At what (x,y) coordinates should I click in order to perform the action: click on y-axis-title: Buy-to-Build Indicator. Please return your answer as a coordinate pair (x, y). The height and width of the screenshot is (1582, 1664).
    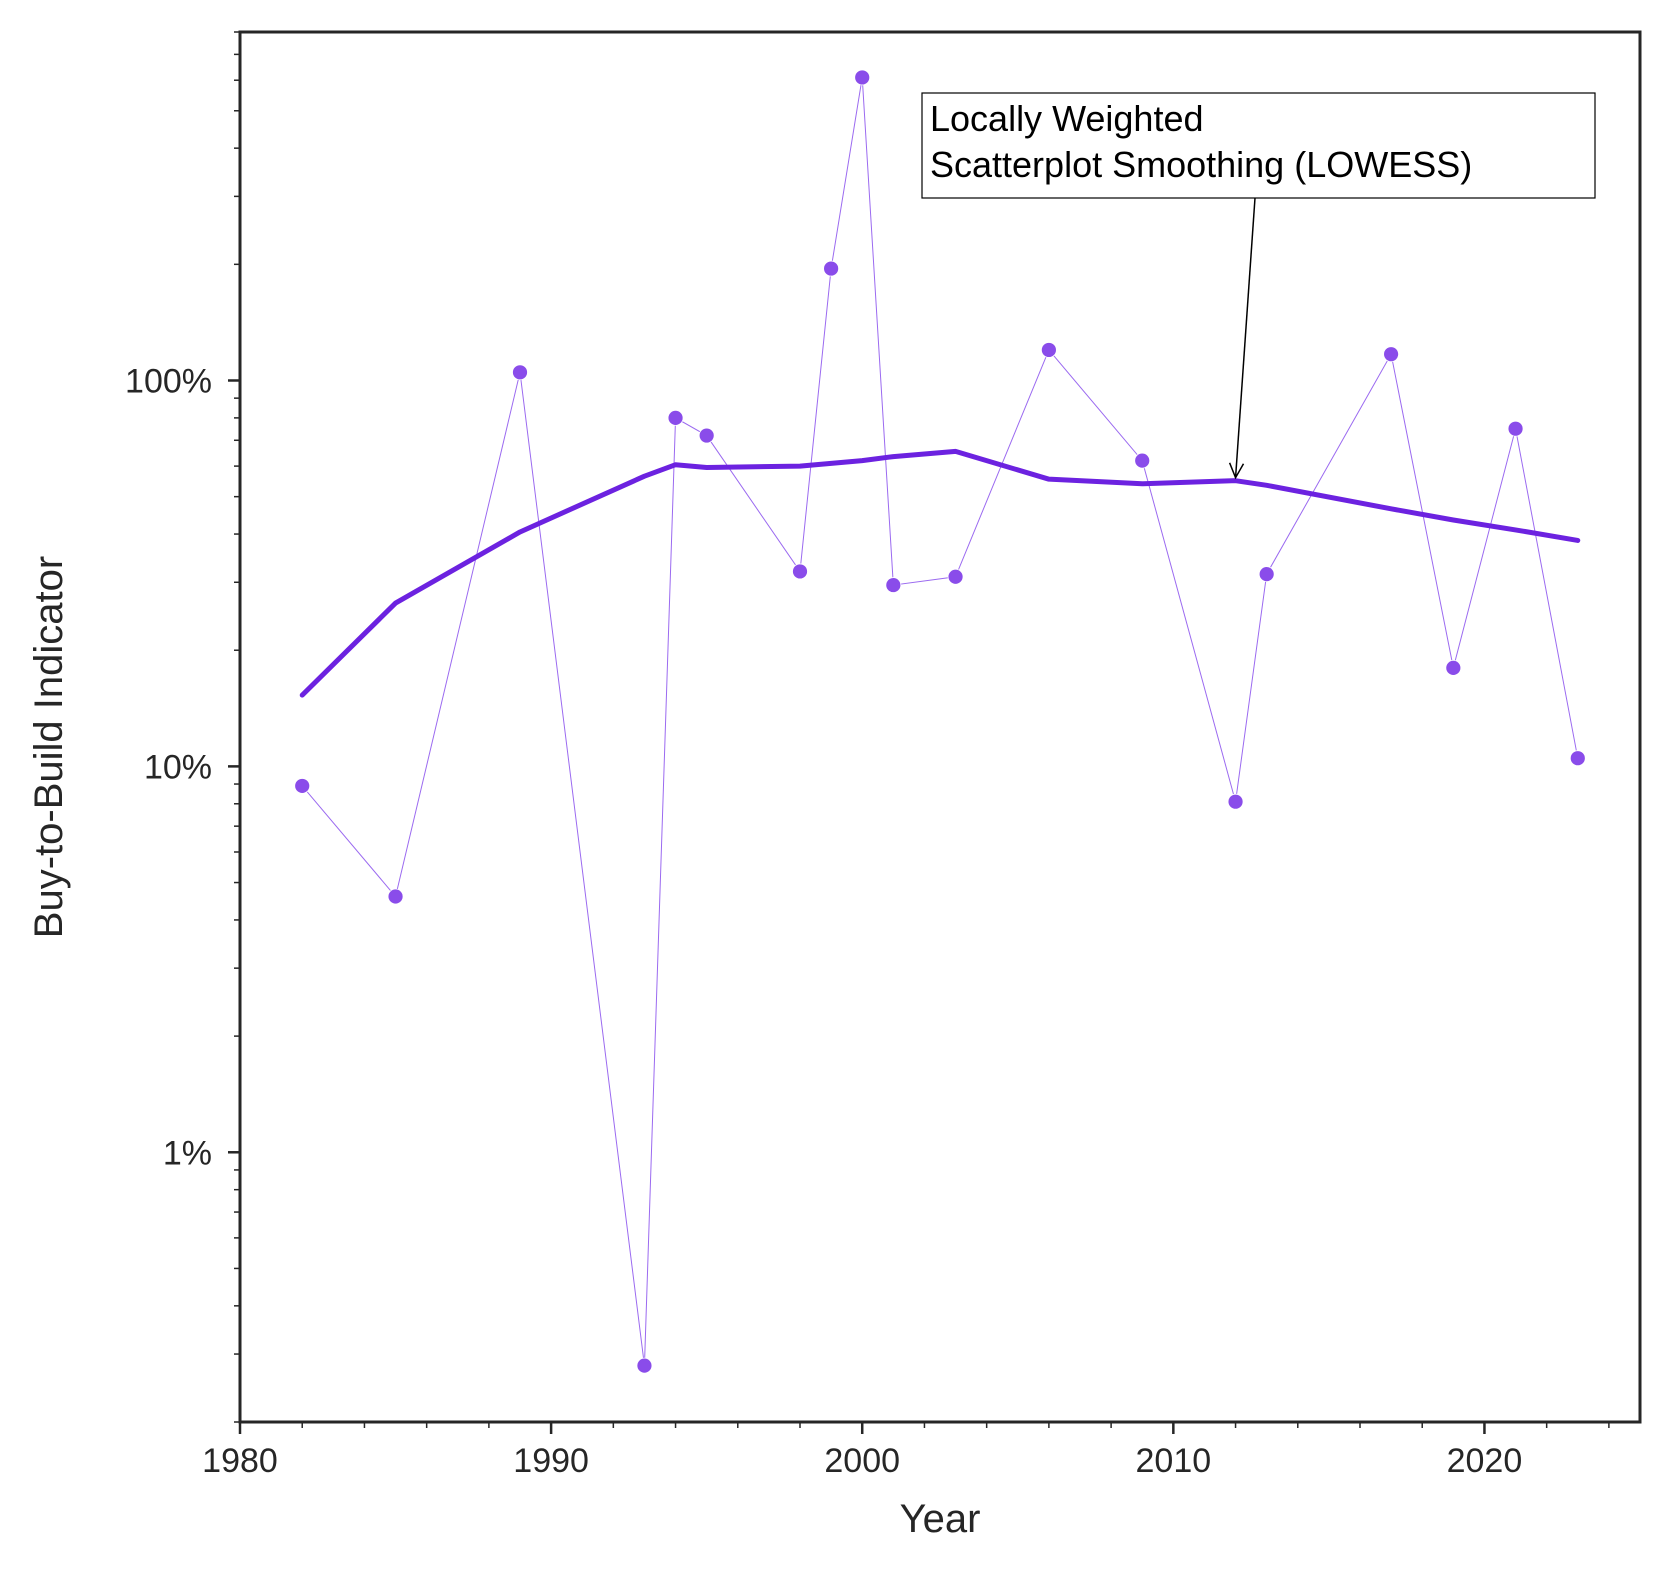
    Looking at the image, I should click on (49, 747).